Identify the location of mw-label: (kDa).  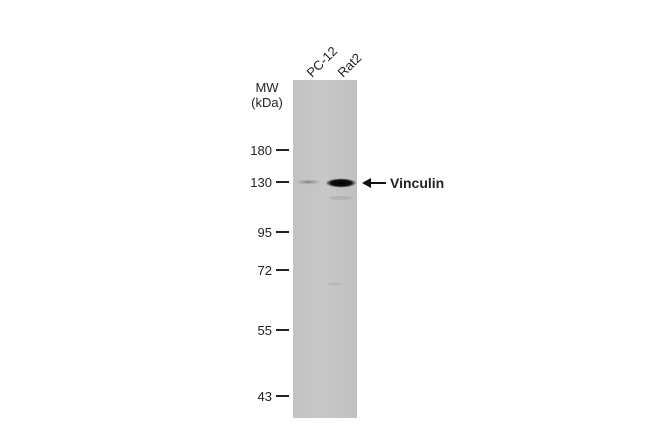
(267, 102).